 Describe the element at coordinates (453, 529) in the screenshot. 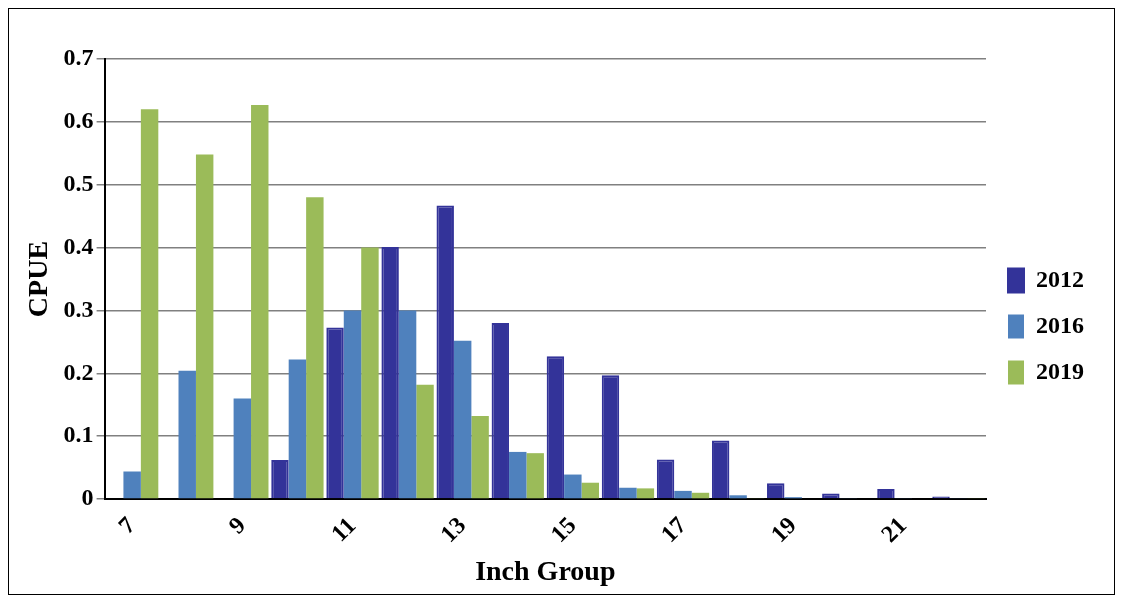

I see `x-tick-label: 13` at that location.